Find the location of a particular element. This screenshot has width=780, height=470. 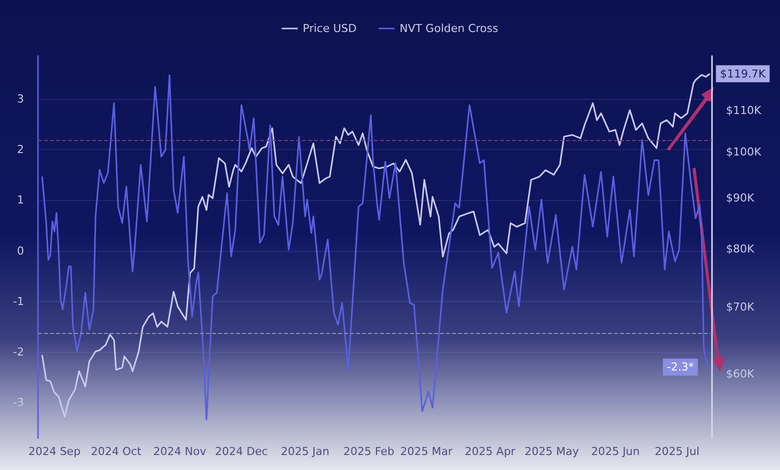

y-tick-label: 0 is located at coordinates (20, 251).